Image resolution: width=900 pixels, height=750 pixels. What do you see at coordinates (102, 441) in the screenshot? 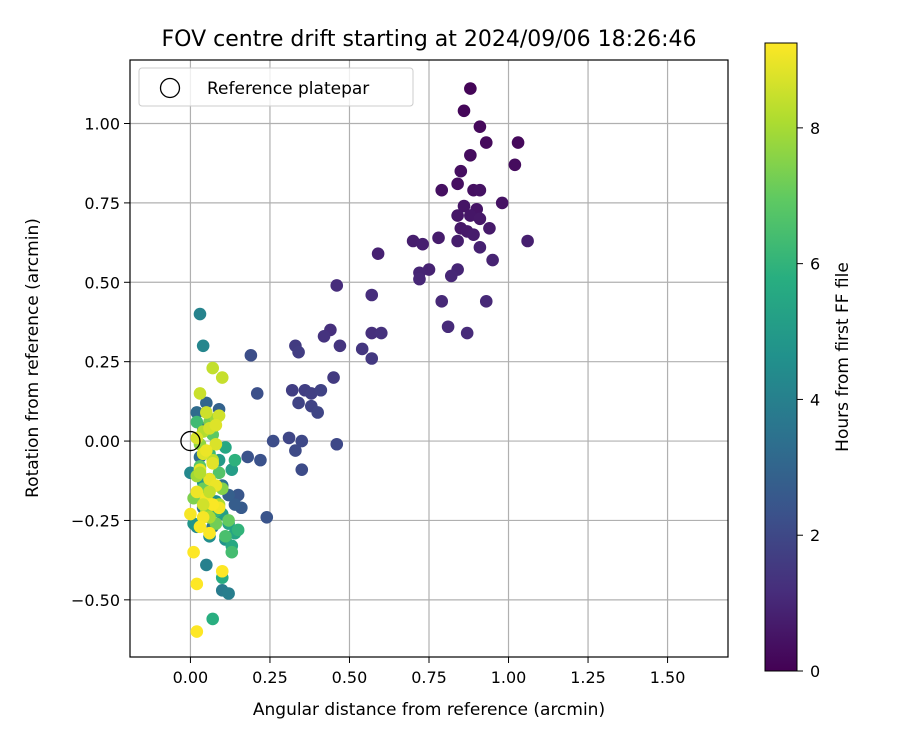
I see `y-tick-label: 0.00` at bounding box center [102, 441].